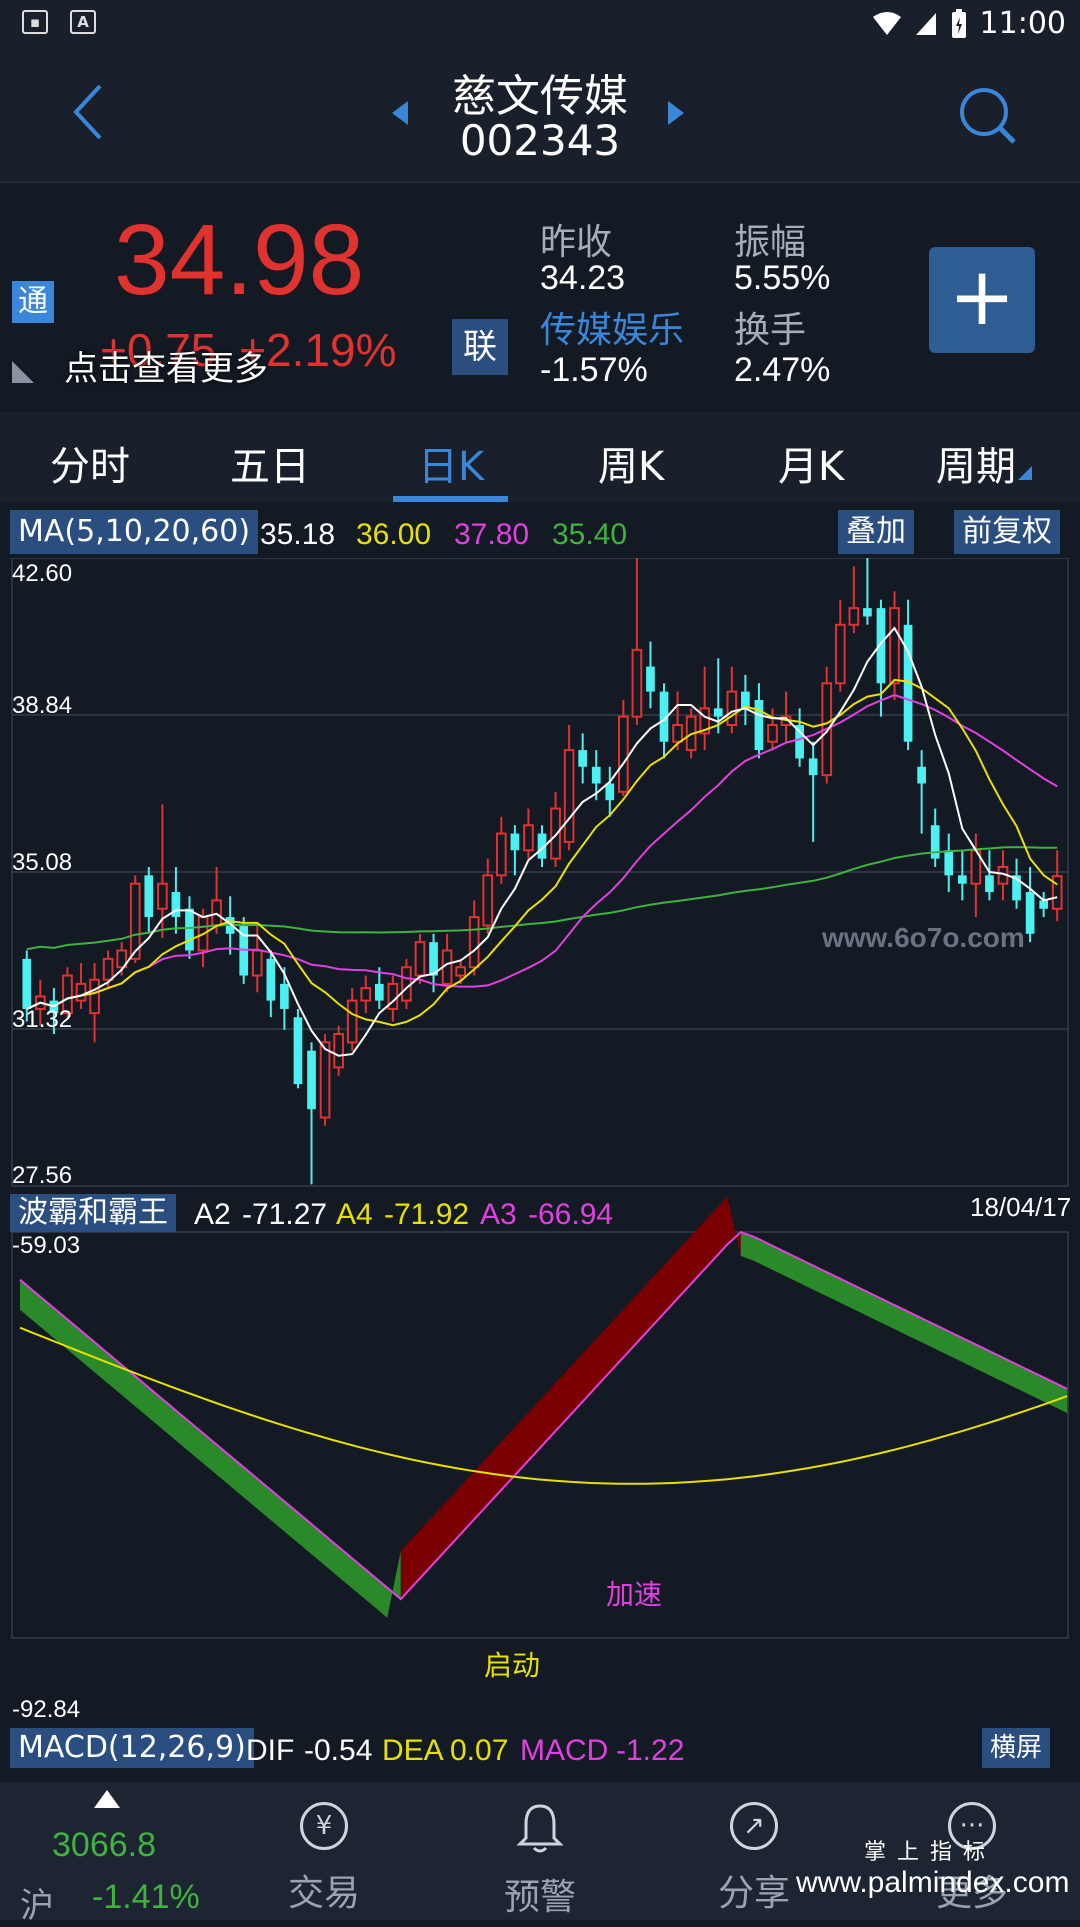 The height and width of the screenshot is (1927, 1080). Describe the element at coordinates (754, 1826) in the screenshot. I see `share-icon: ↗` at that location.